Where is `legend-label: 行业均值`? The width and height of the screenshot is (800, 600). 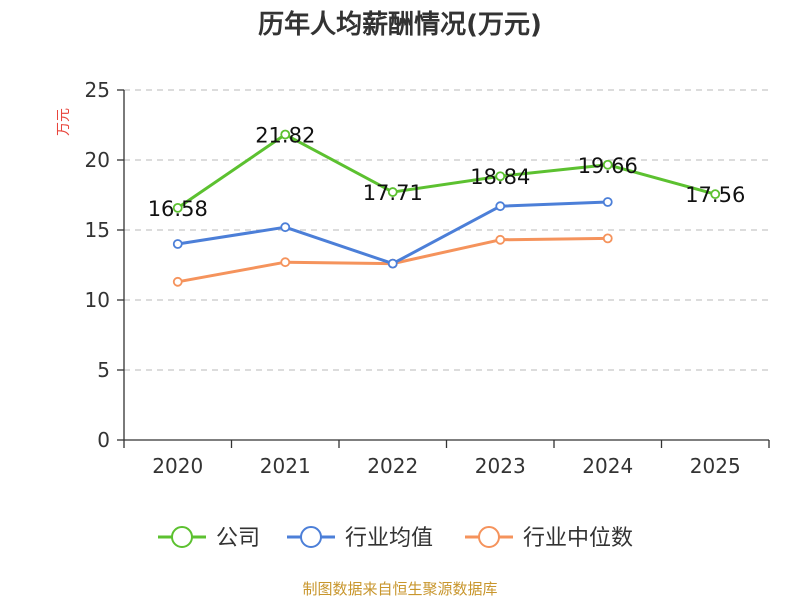 legend-label: 行业均值 is located at coordinates (389, 538).